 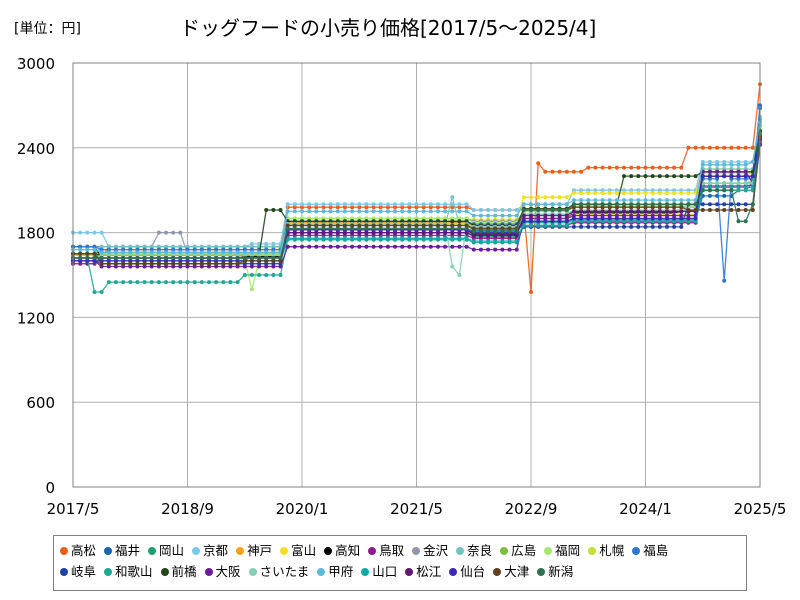 I want to click on legend-item: 大津, so click(x=511, y=571).